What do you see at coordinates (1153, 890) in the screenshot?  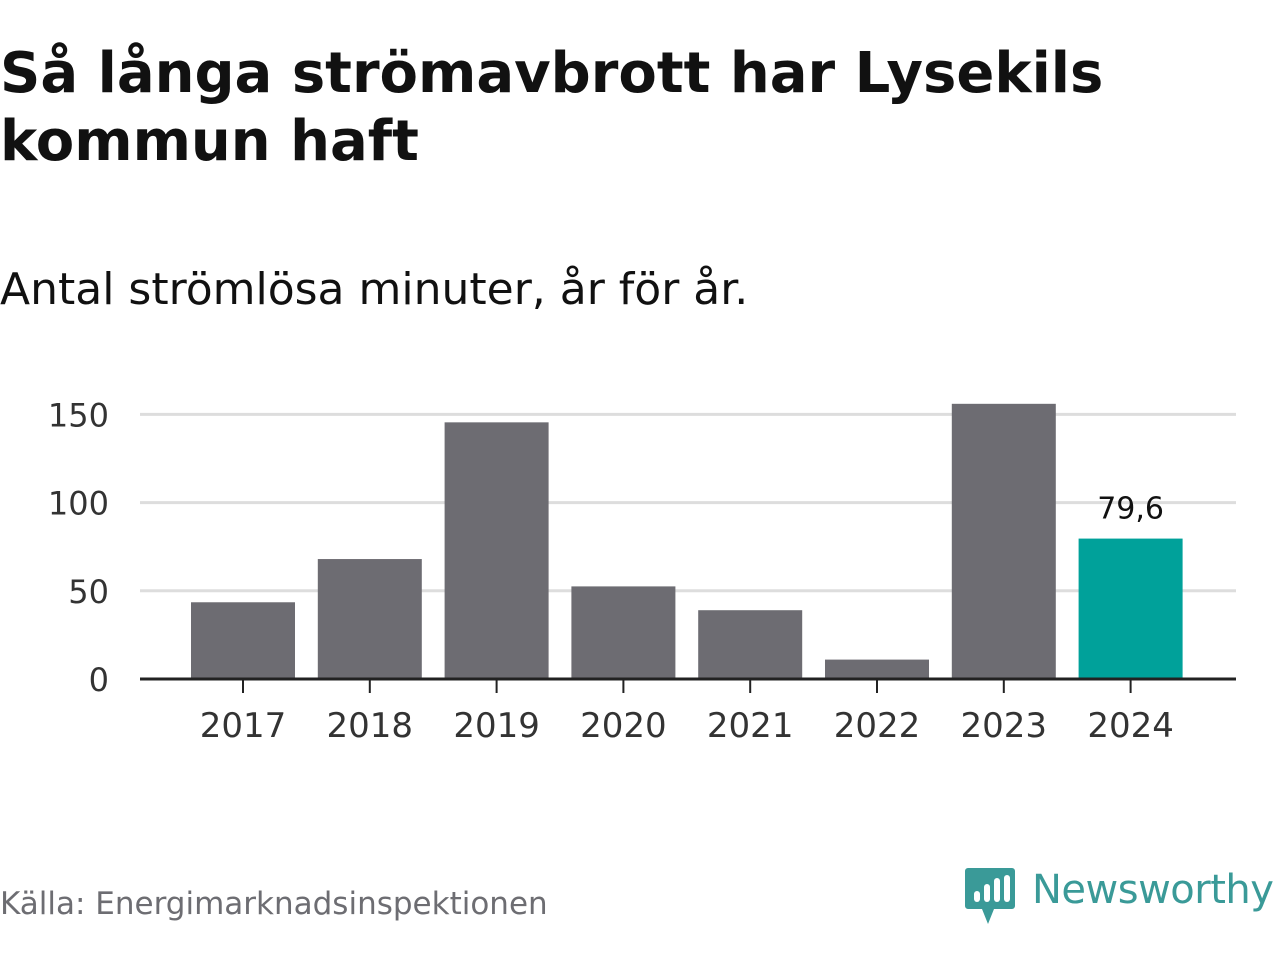 I see `brand-name: Newsworthy` at bounding box center [1153, 890].